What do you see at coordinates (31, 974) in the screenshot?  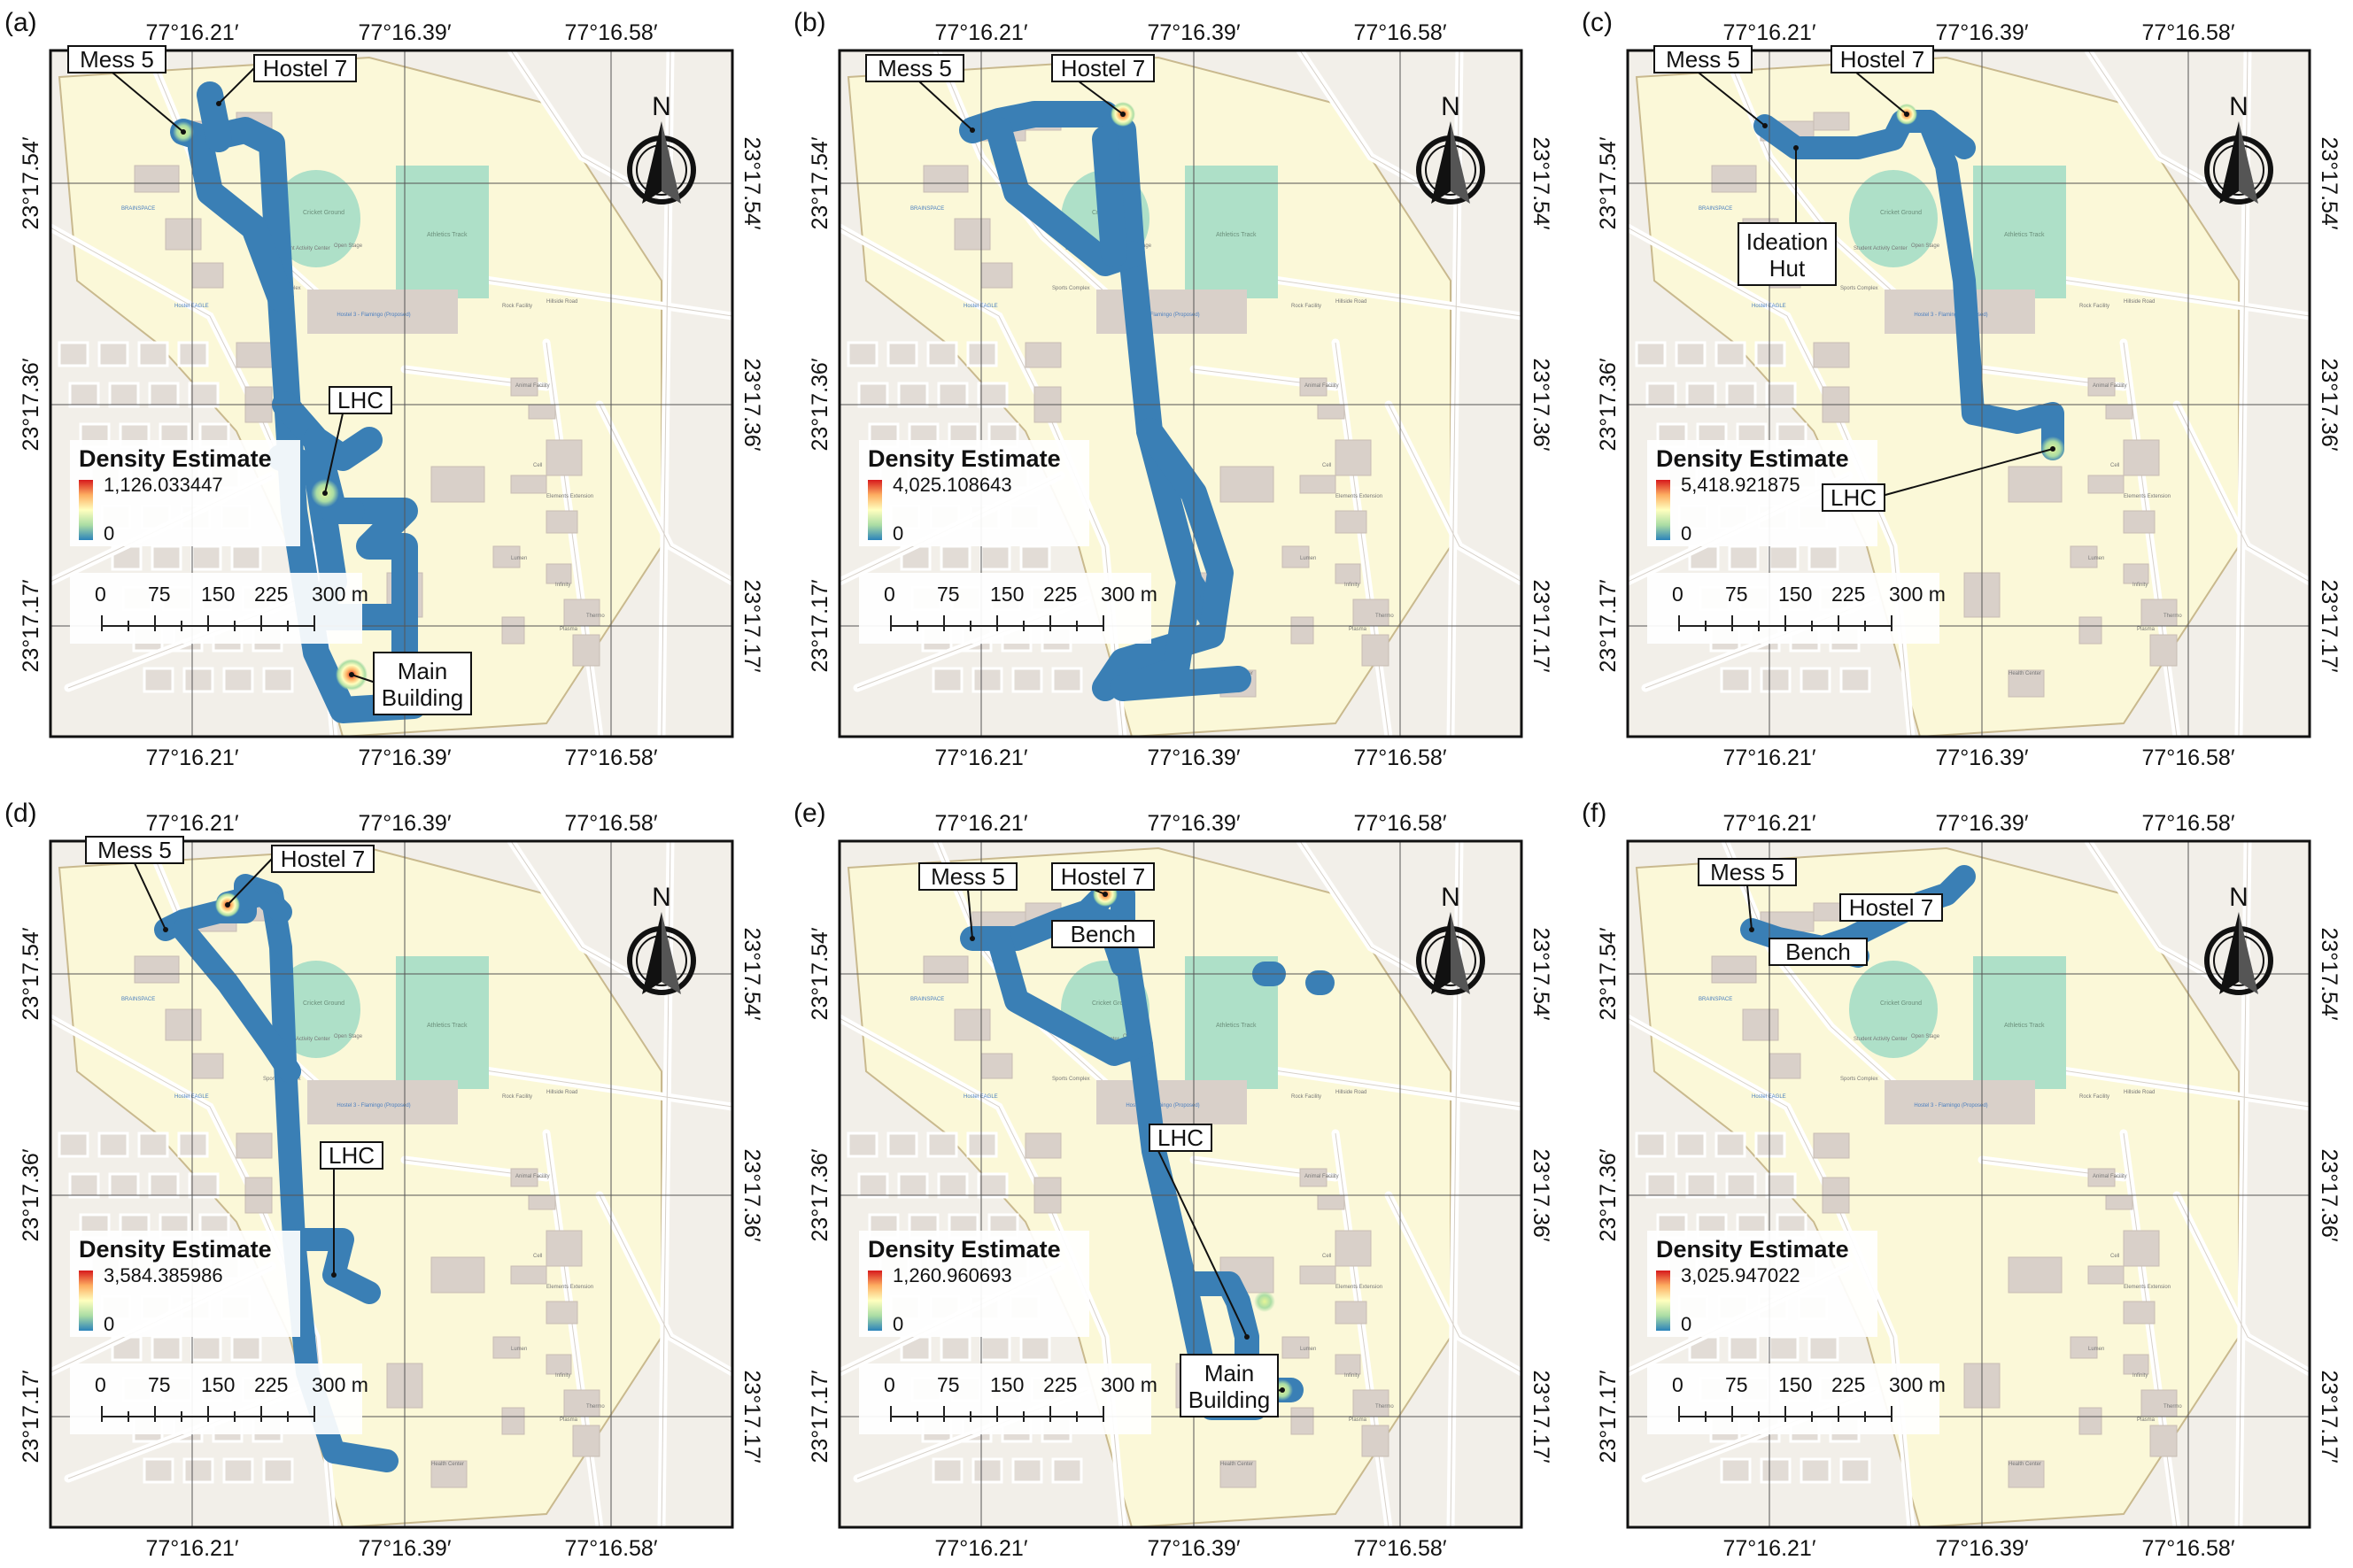 I see `lat-tick-left: 23°17.54′` at bounding box center [31, 974].